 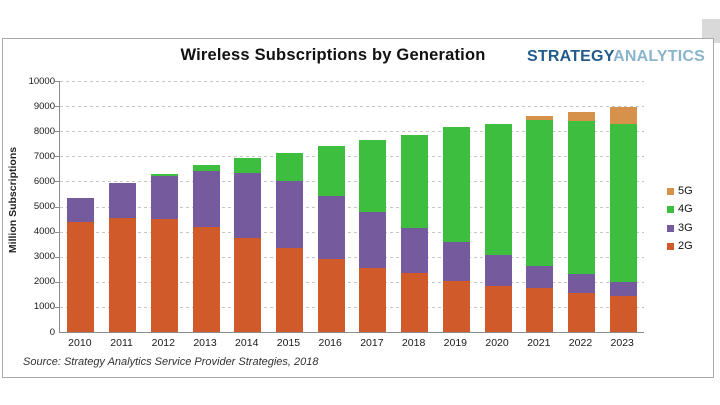 I want to click on bar-2014, so click(x=248, y=244).